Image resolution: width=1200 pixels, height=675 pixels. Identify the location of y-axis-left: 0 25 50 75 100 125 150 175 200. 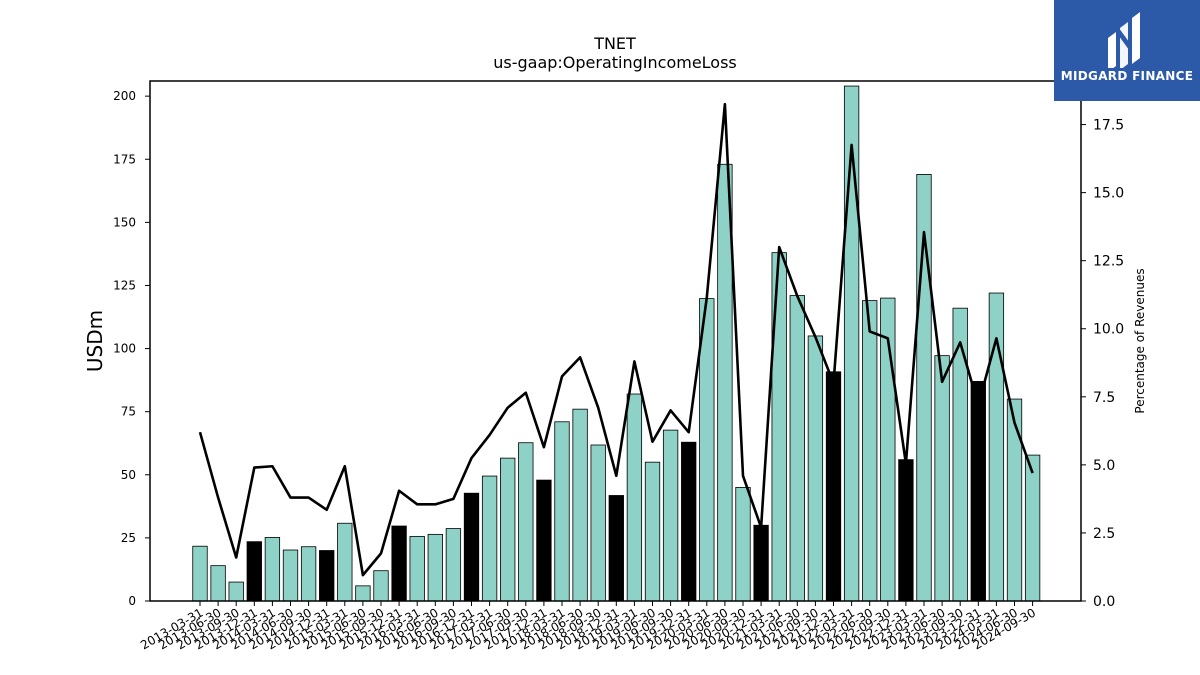
(131, 348).